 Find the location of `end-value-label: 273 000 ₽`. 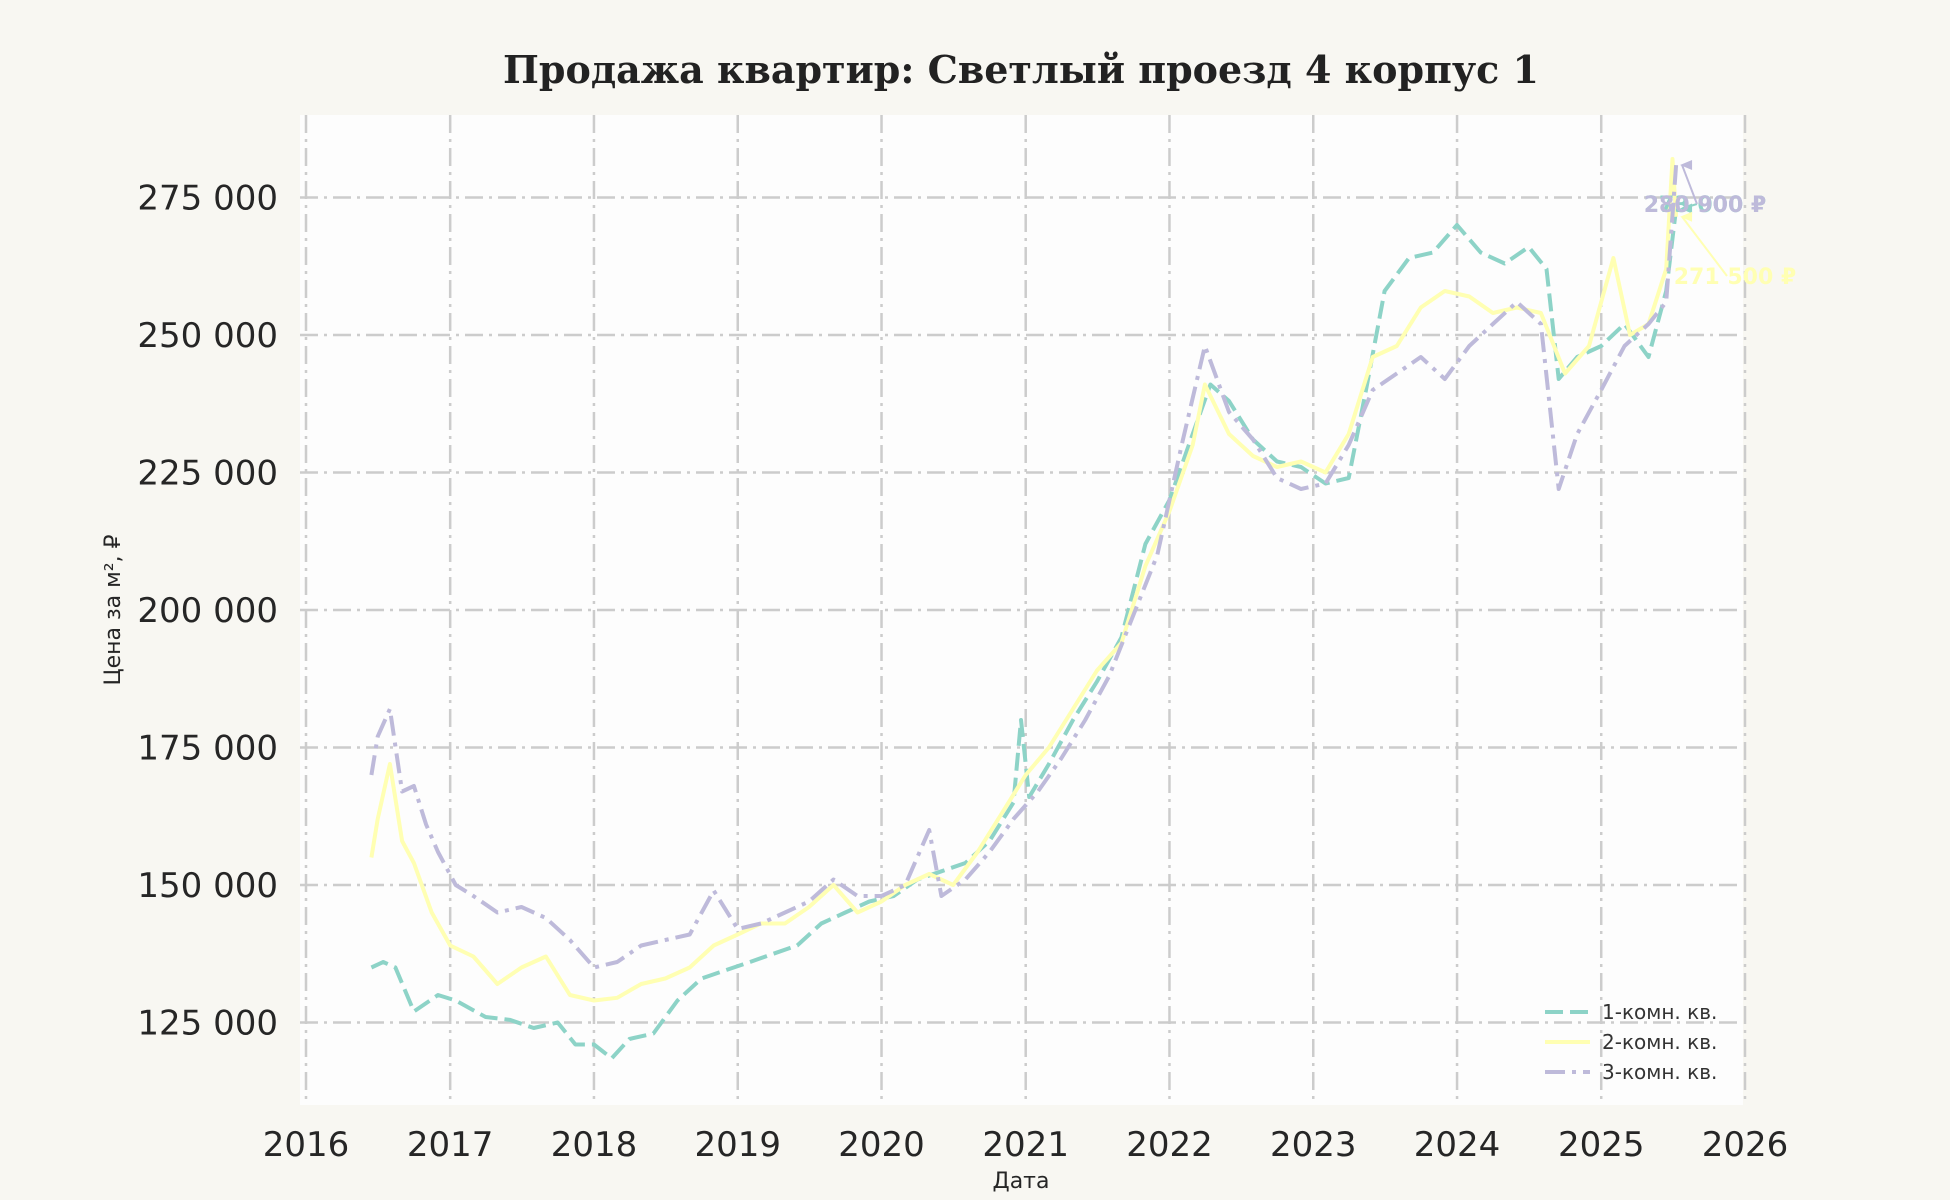

end-value-label: 273 000 ₽ is located at coordinates (1705, 205).